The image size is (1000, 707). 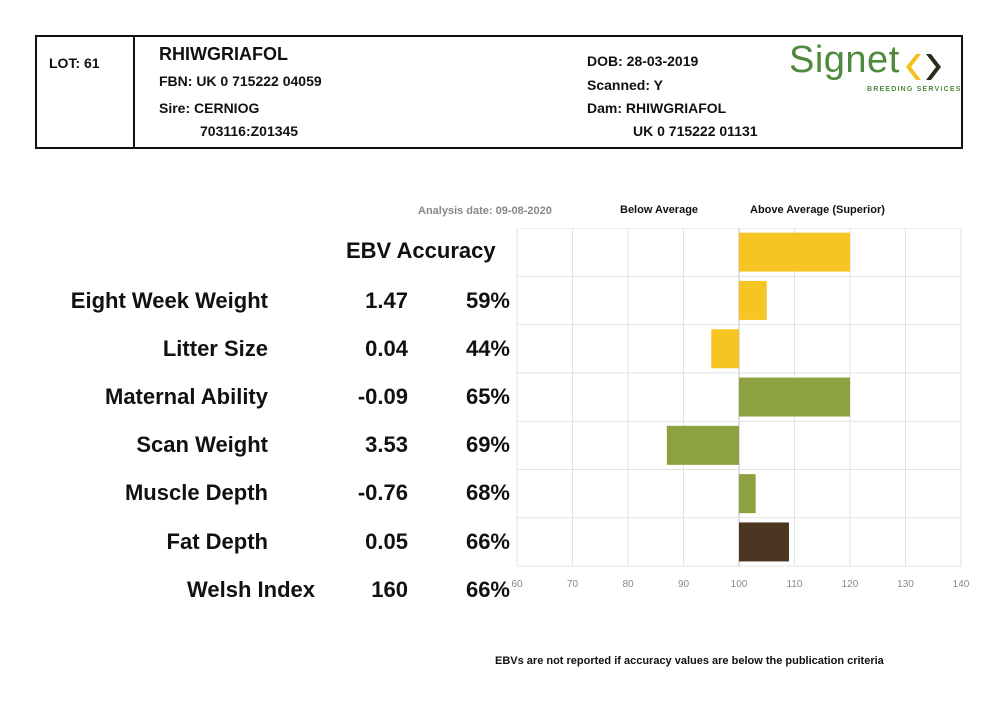 I want to click on ebv-value: 1.47, so click(x=386, y=300).